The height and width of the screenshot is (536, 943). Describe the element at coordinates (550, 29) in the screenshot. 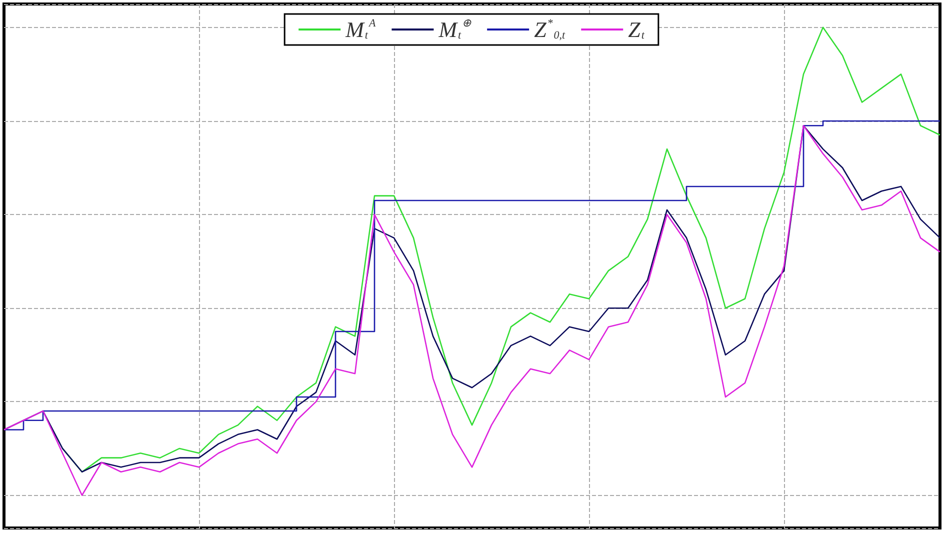

I see `legend-label: Z*0,t` at that location.